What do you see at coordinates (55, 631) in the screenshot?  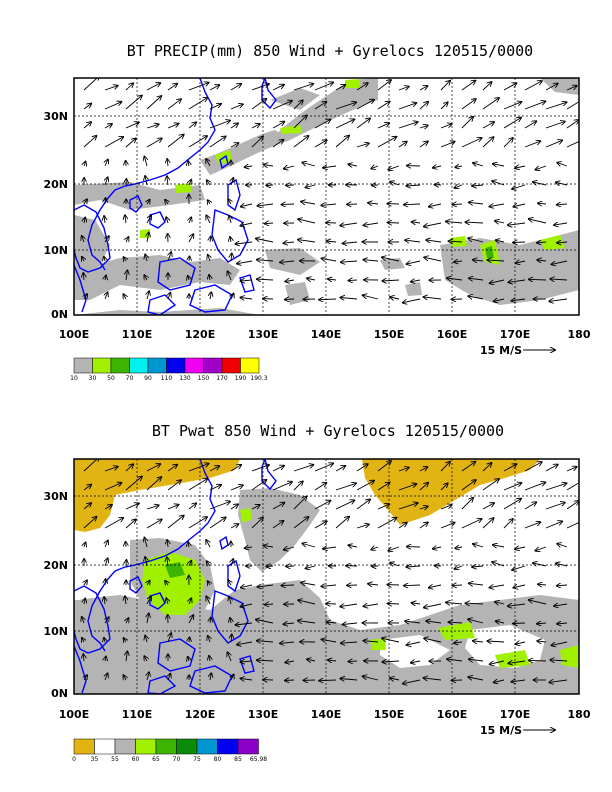 I see `y-tick: 10N` at bounding box center [55, 631].